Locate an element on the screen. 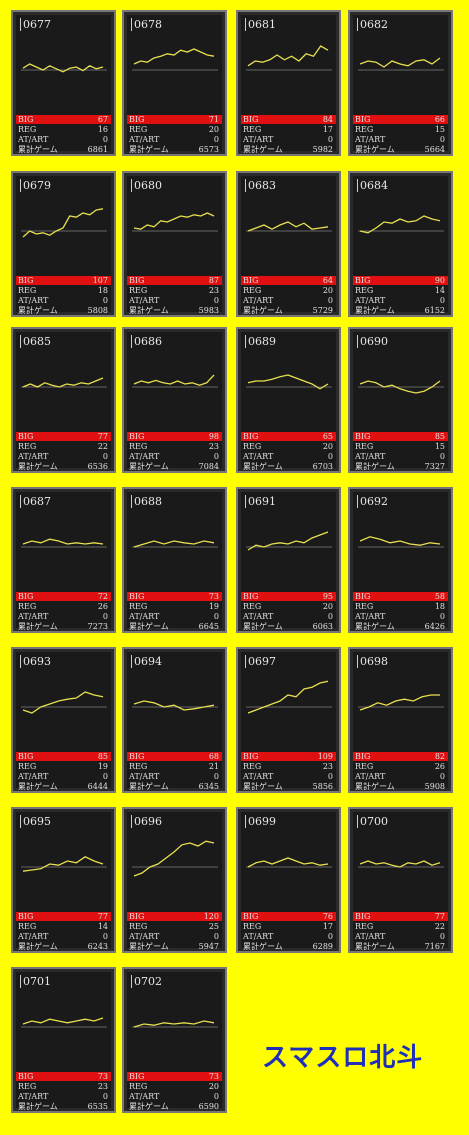  machine-card: 0677 BIG 67 REG 16 AT/ART 0 累計ゲーム 6861 is located at coordinates (63, 83).